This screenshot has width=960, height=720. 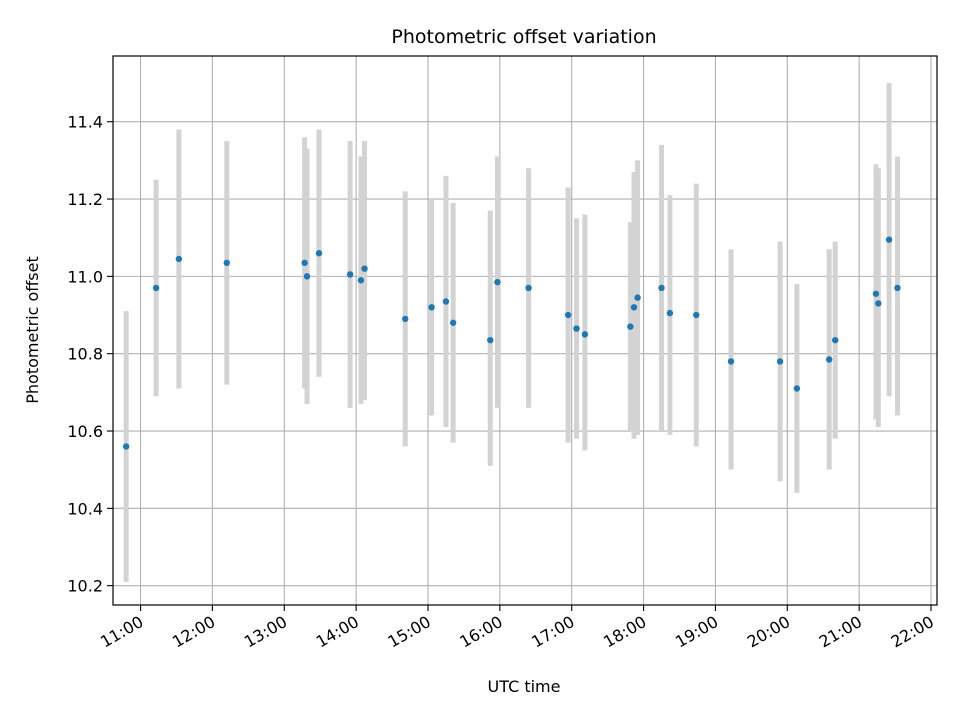 What do you see at coordinates (85, 354) in the screenshot?
I see `y-tick-label: 10.8` at bounding box center [85, 354].